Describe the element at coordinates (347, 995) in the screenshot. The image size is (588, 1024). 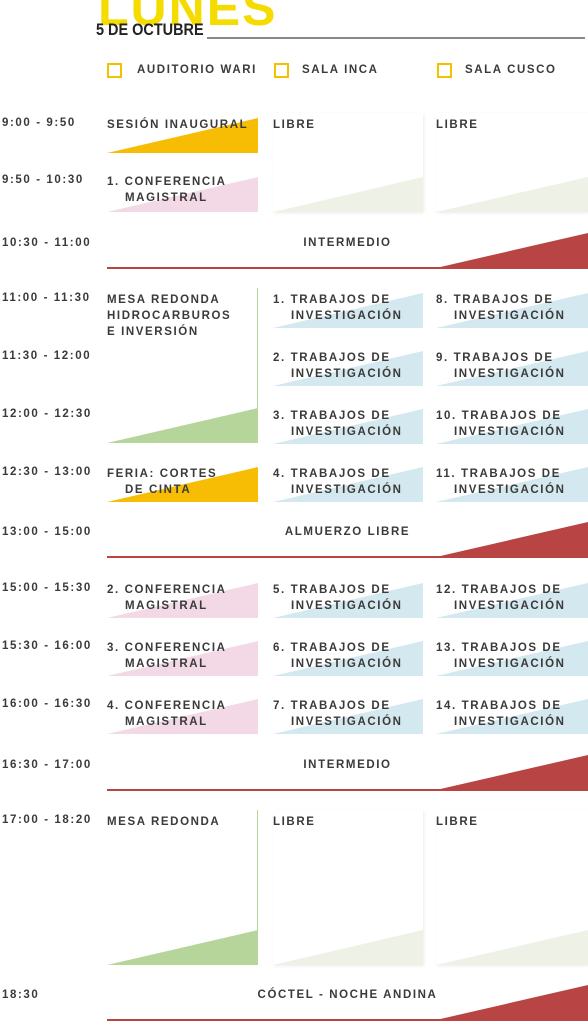
I see `break-label: CÓCTEL - NOCHE ANDINA` at that location.